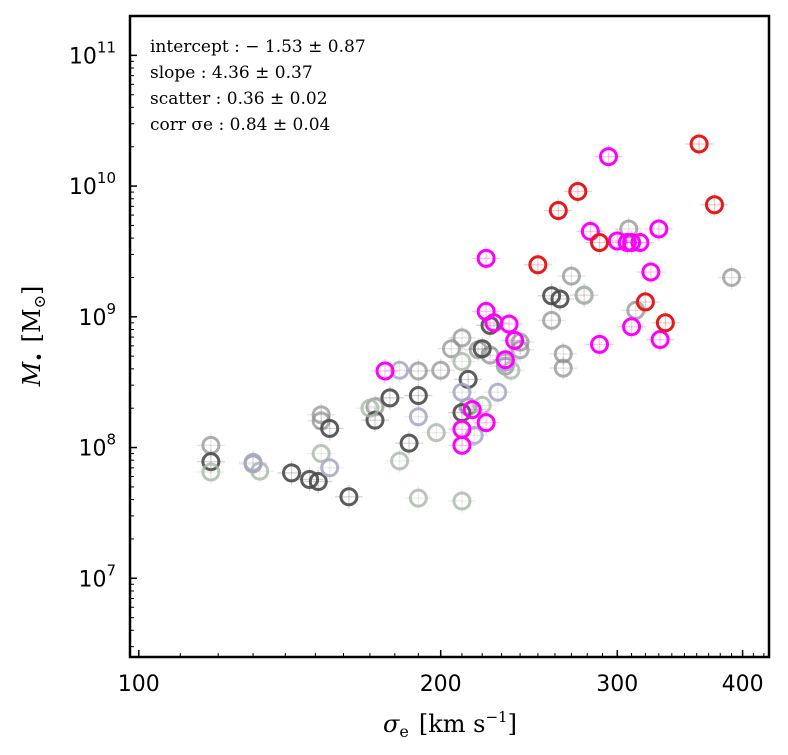 The width and height of the screenshot is (788, 755). I want to click on annotation-intercept: intercept : − 1.53 ± 0.87, so click(258, 47).